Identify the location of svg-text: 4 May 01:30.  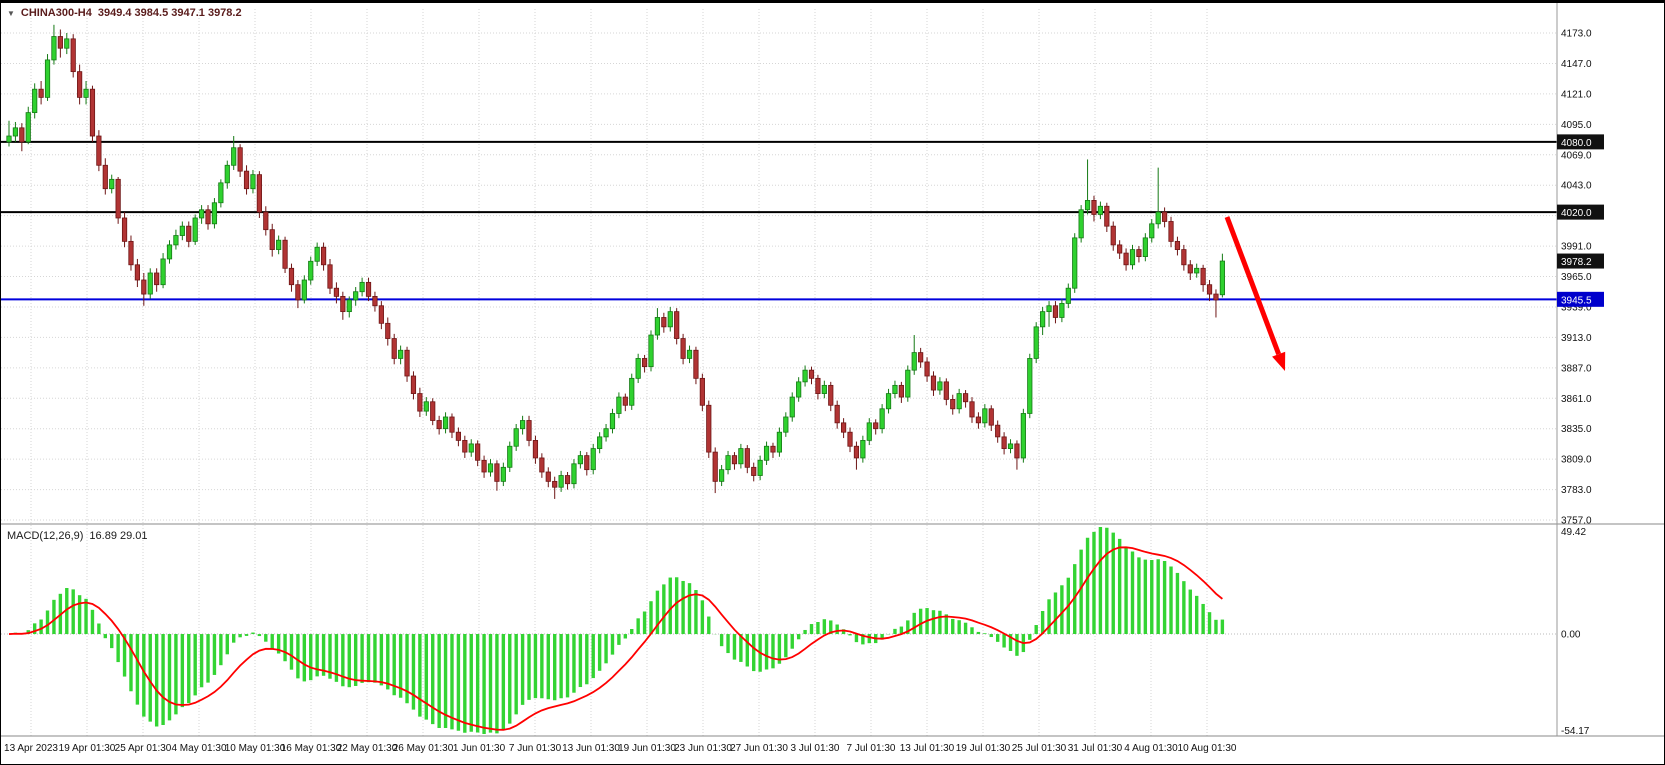
(198, 748).